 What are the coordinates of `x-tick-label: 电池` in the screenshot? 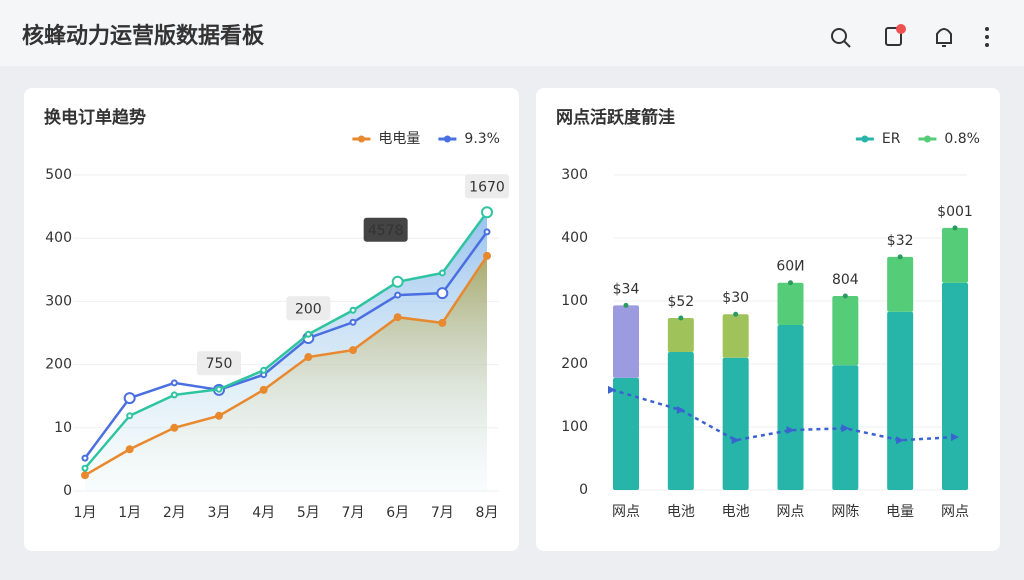 It's located at (736, 512).